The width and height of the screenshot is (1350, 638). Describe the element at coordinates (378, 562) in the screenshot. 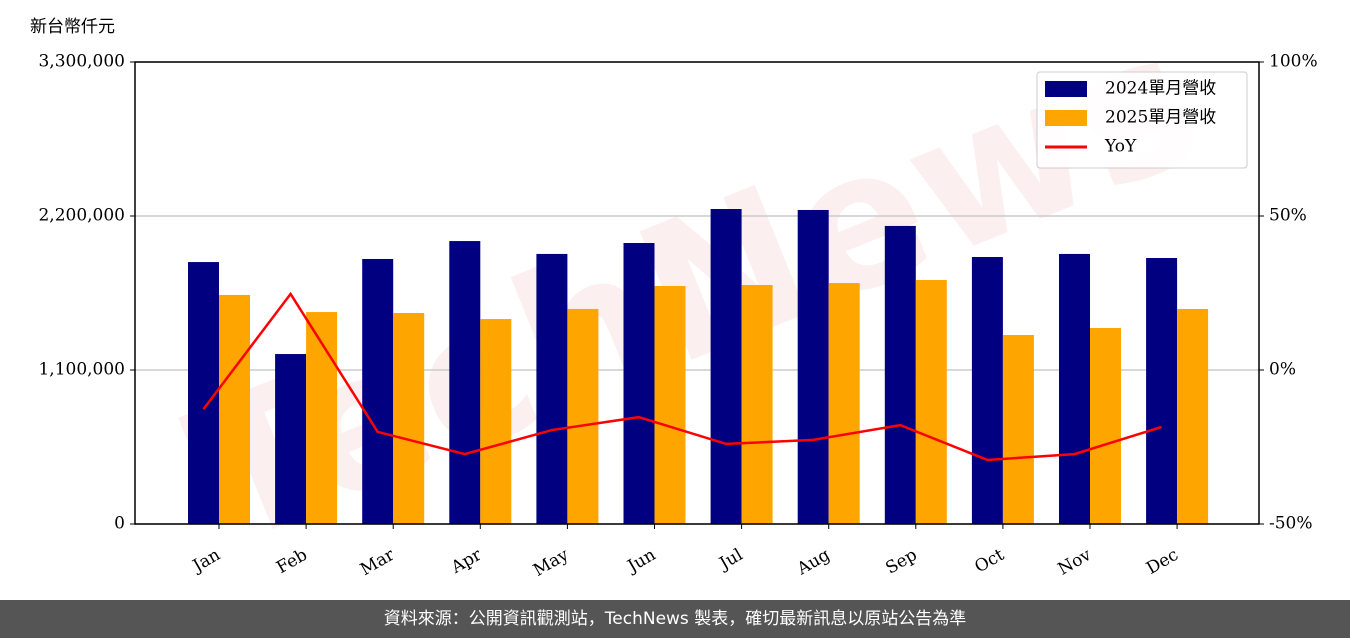

I see `x-tick-label: Mar` at that location.